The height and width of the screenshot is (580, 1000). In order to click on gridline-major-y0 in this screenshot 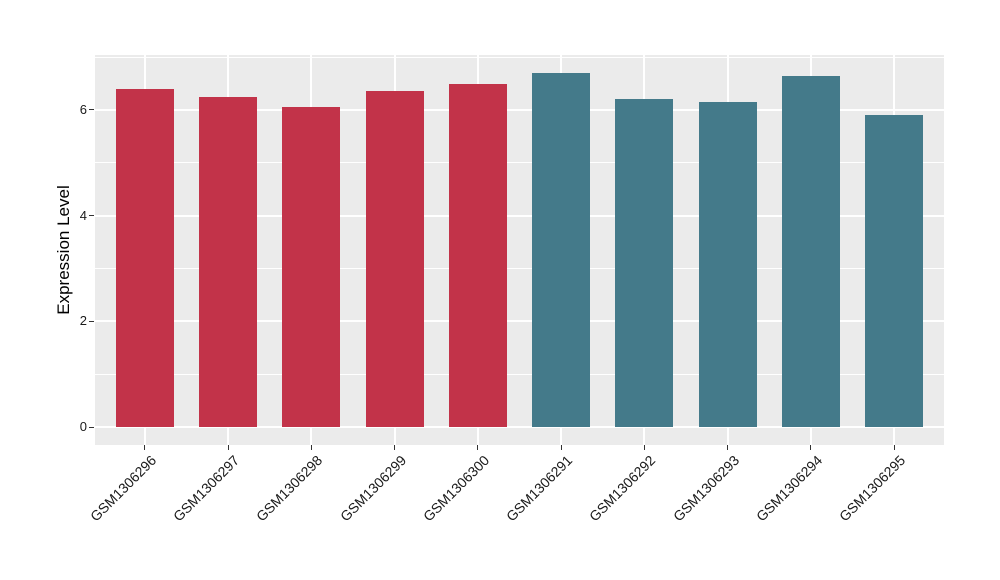, I will do `click(519, 427)`.